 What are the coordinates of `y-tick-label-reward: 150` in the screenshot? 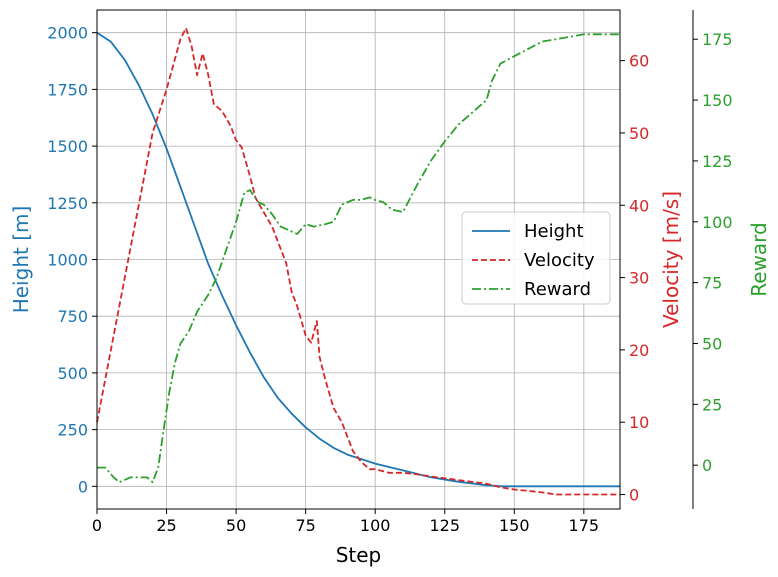 It's located at (717, 100).